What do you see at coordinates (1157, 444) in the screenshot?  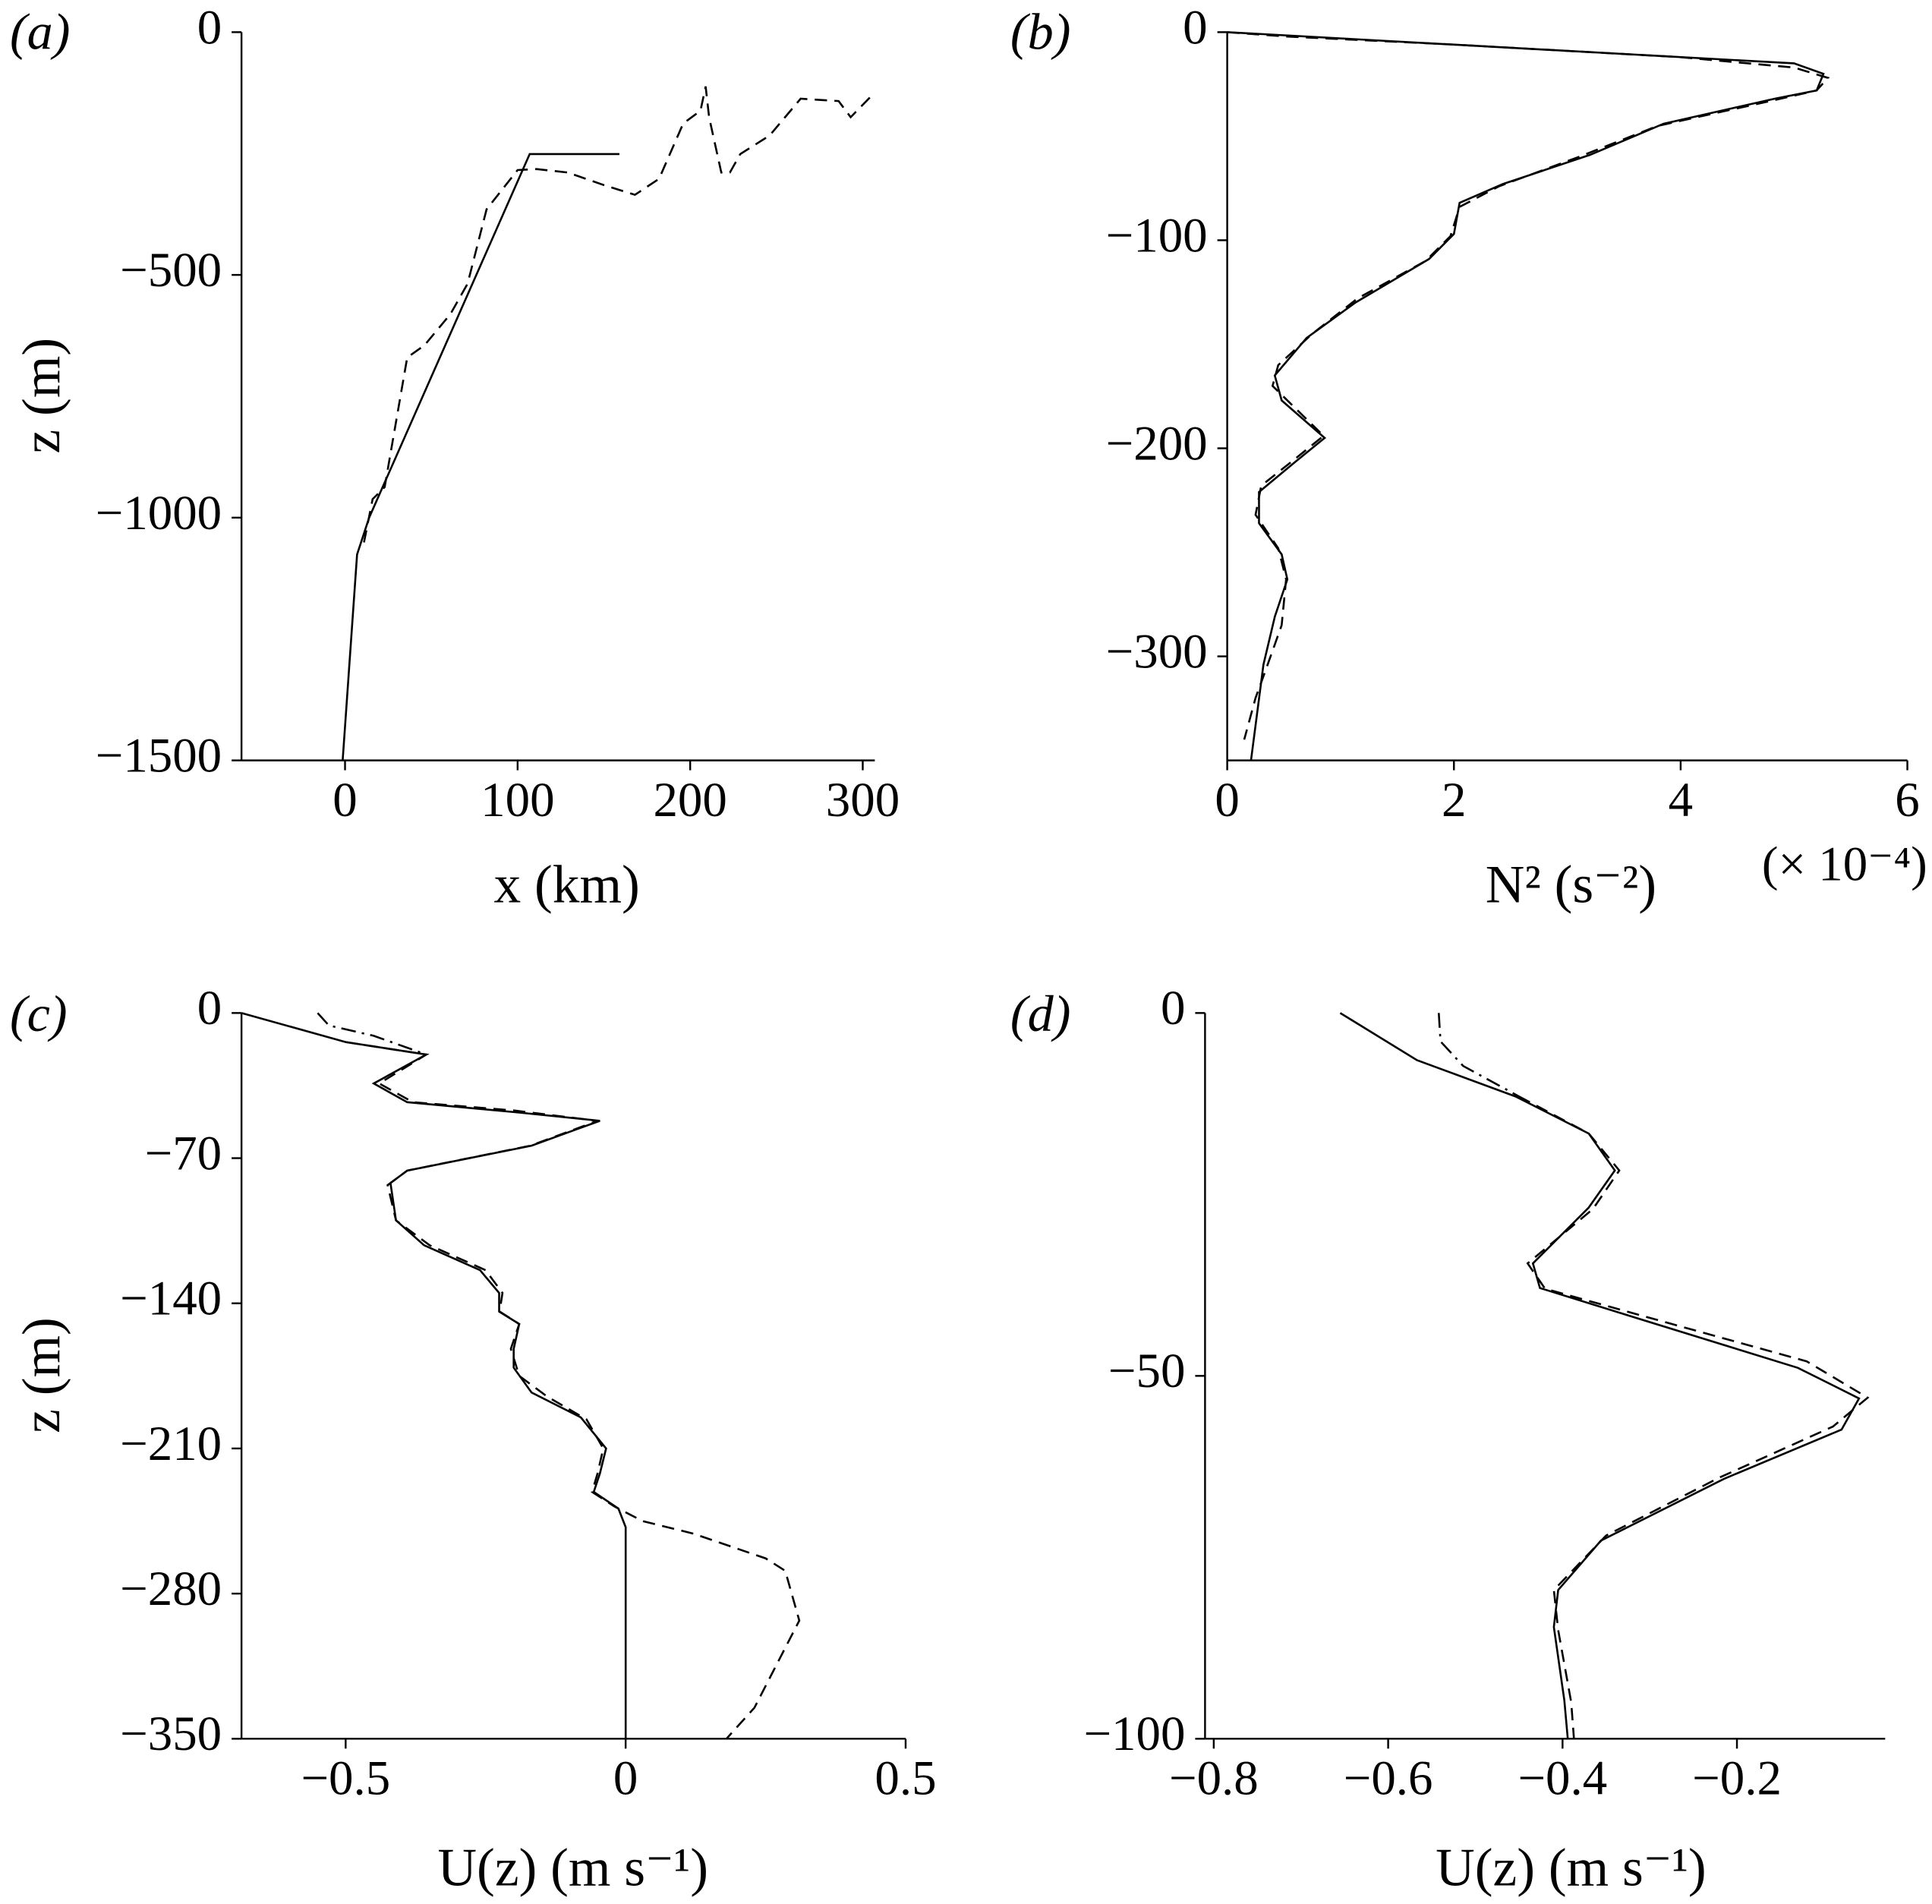 I see `y-tick-label: −200` at bounding box center [1157, 444].